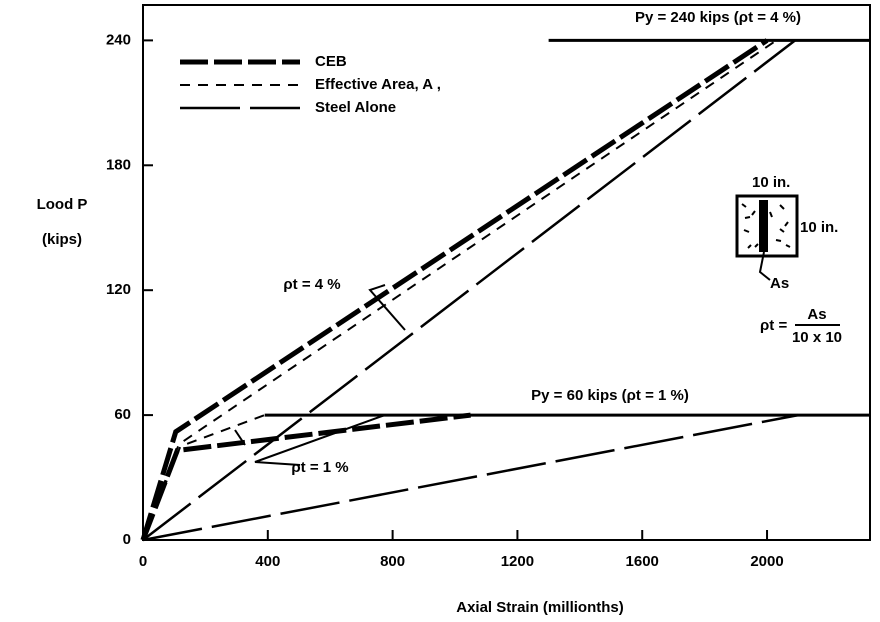  Describe the element at coordinates (540, 607) in the screenshot. I see `x-axis-label: Axial Strain (millionths)` at that location.